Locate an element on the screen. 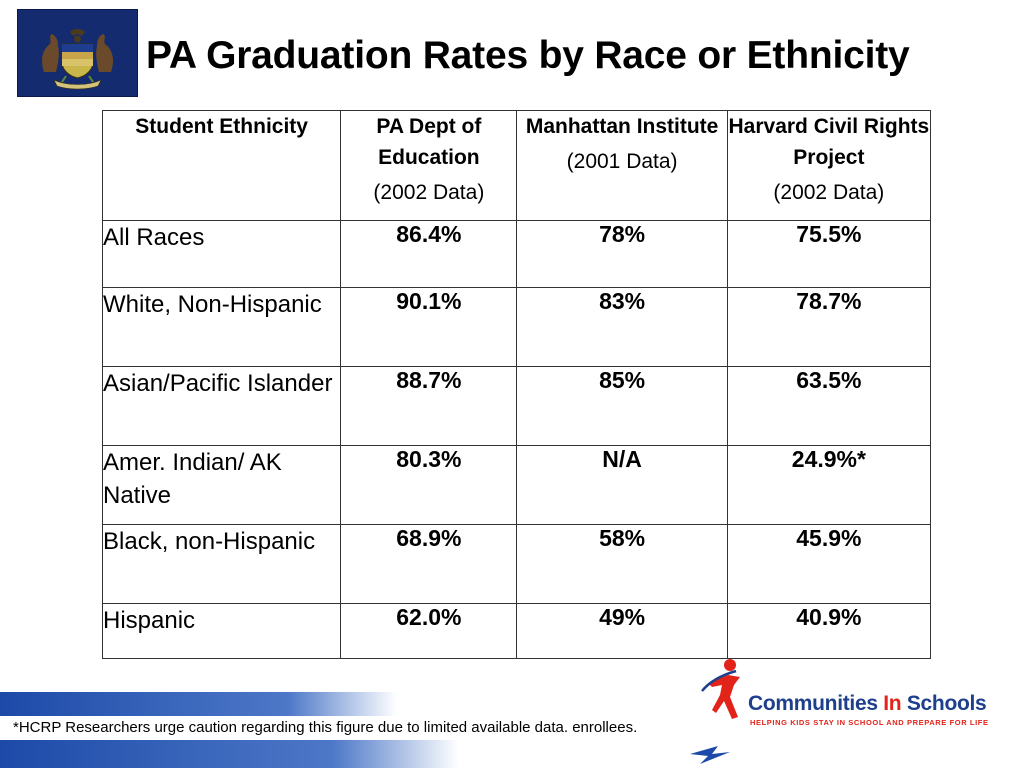 This screenshot has width=1024, height=768. pa-dept-value: 90.1% is located at coordinates (429, 327).